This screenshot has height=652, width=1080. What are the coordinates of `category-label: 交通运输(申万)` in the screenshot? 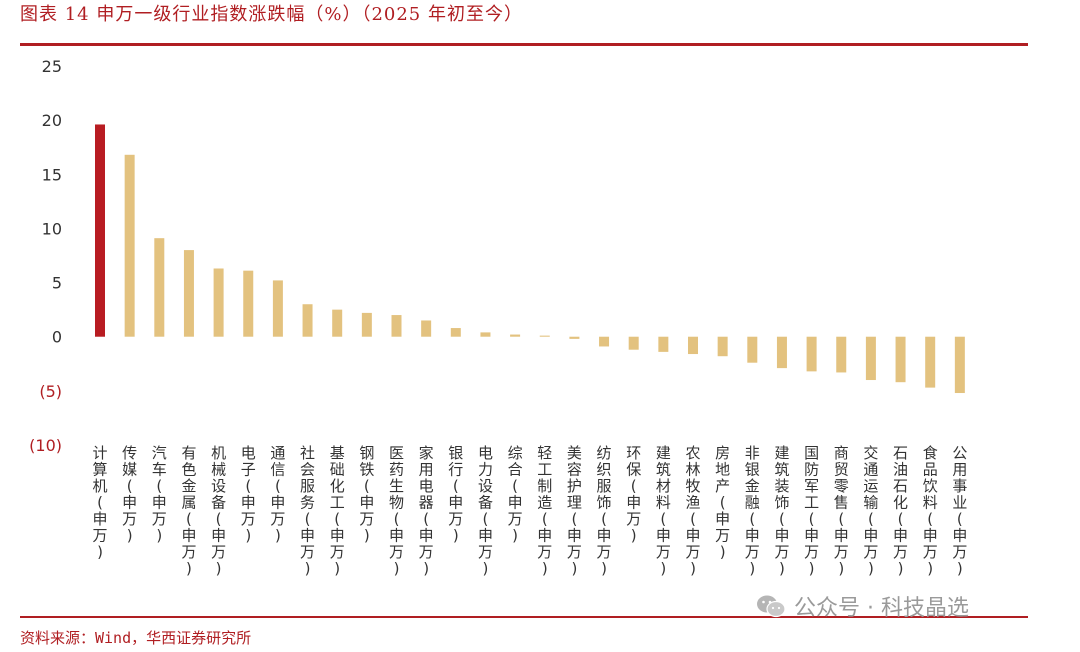 It's located at (870, 511).